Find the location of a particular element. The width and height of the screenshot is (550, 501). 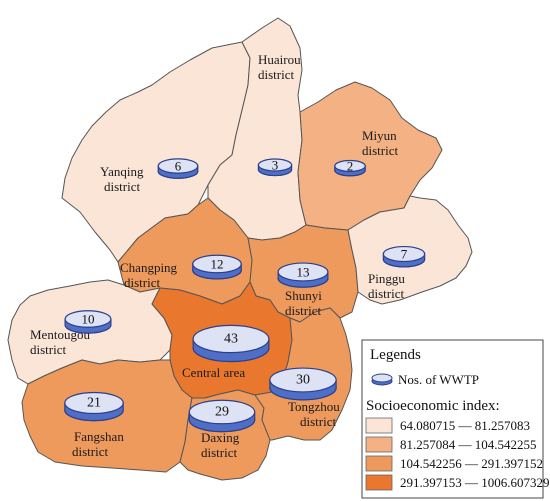

wwtp-disk-central-area: 43 is located at coordinates (231, 343).